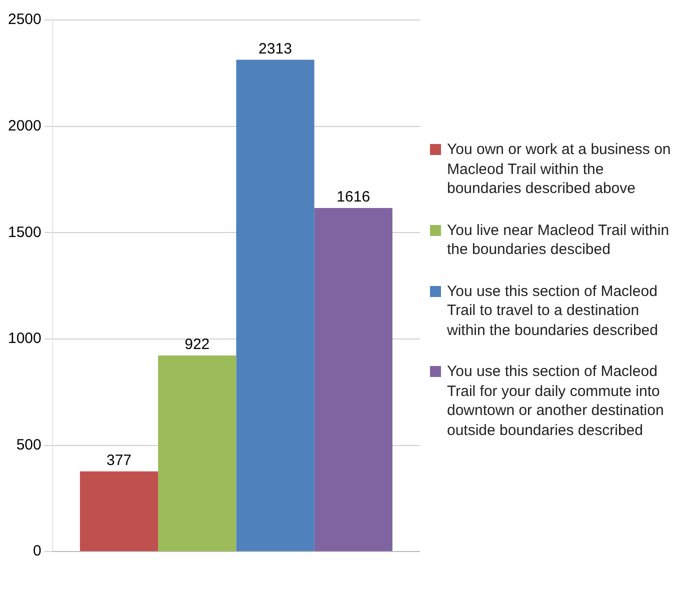  I want to click on data-label: 2313, so click(275, 49).